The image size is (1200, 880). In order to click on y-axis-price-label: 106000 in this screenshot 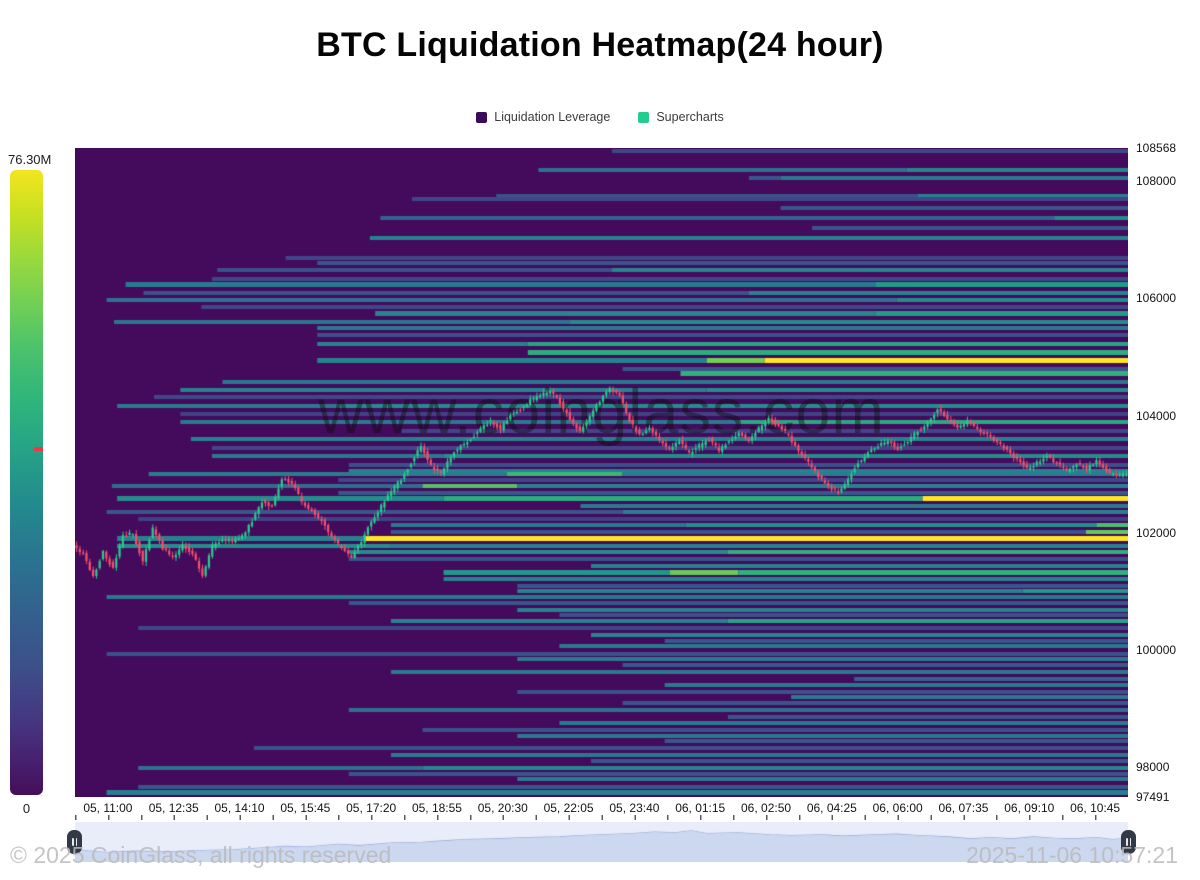, I will do `click(1156, 298)`.